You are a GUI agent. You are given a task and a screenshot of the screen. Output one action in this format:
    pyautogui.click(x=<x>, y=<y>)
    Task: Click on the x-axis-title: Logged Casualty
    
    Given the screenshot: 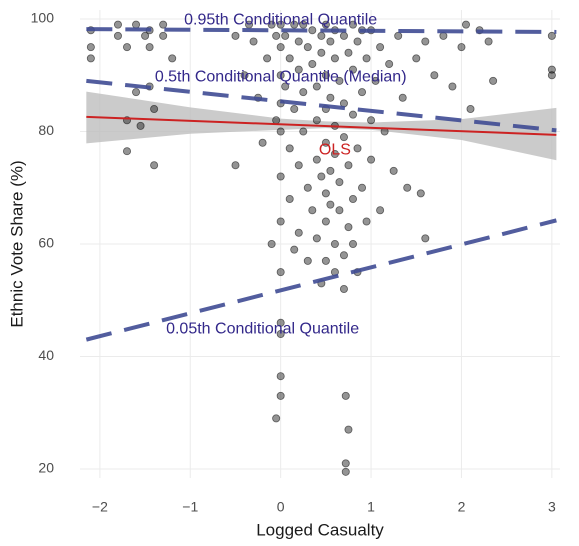 What is the action you would take?
    pyautogui.click(x=320, y=529)
    